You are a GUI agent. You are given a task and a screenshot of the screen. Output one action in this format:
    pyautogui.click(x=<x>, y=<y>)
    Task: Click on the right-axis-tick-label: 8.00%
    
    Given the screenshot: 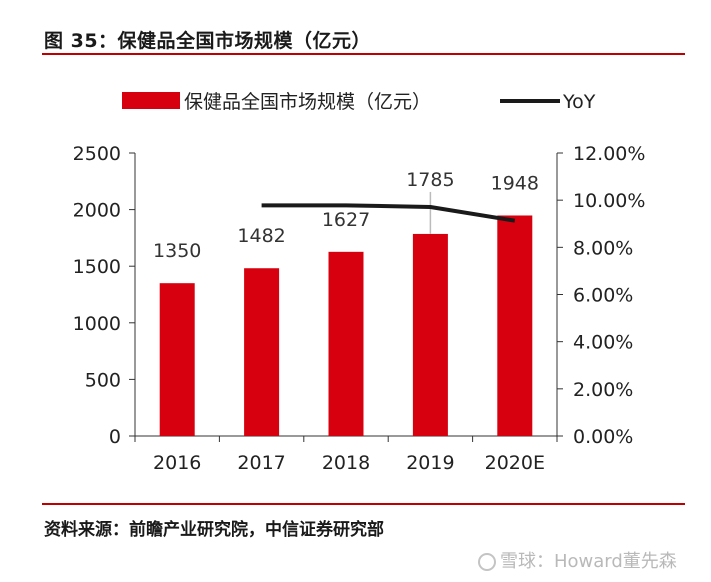 What is the action you would take?
    pyautogui.click(x=603, y=248)
    